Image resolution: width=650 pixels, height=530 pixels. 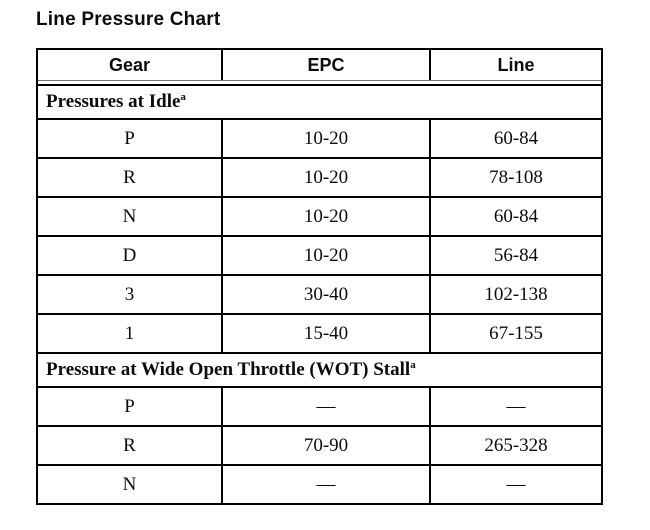 I want to click on header-divider-gap, so click(x=319, y=82).